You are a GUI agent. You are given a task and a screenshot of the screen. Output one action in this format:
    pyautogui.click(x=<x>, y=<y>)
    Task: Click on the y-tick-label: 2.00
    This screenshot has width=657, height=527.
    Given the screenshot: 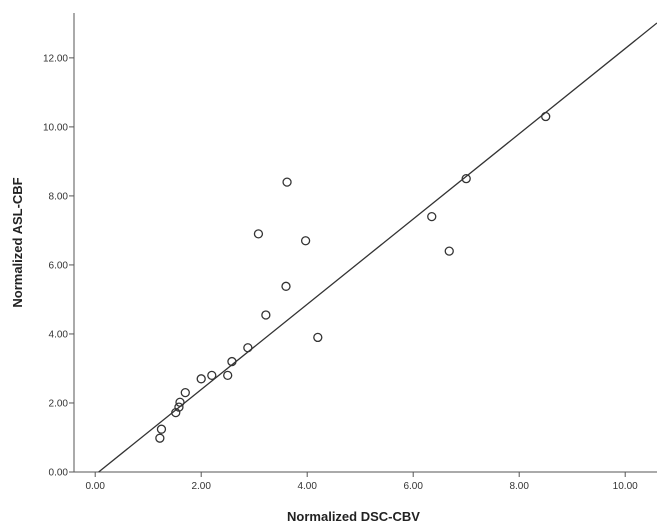 What is the action you would take?
    pyautogui.click(x=59, y=403)
    